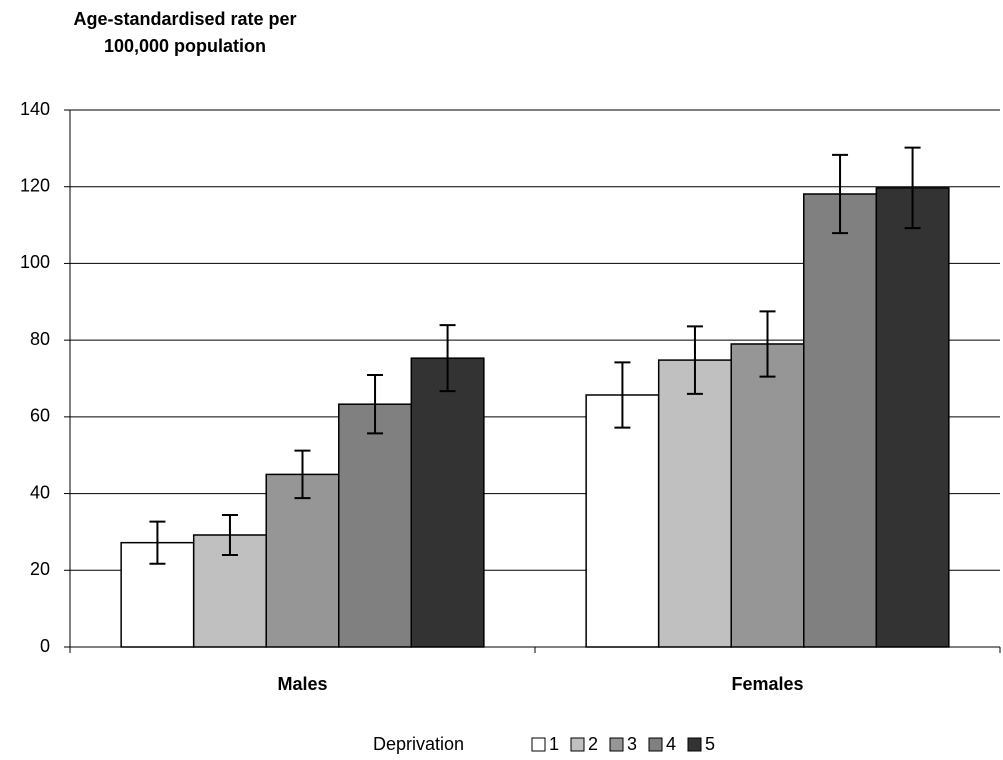 This screenshot has height=760, width=1003. I want to click on legend-title: Deprivation, so click(418, 744).